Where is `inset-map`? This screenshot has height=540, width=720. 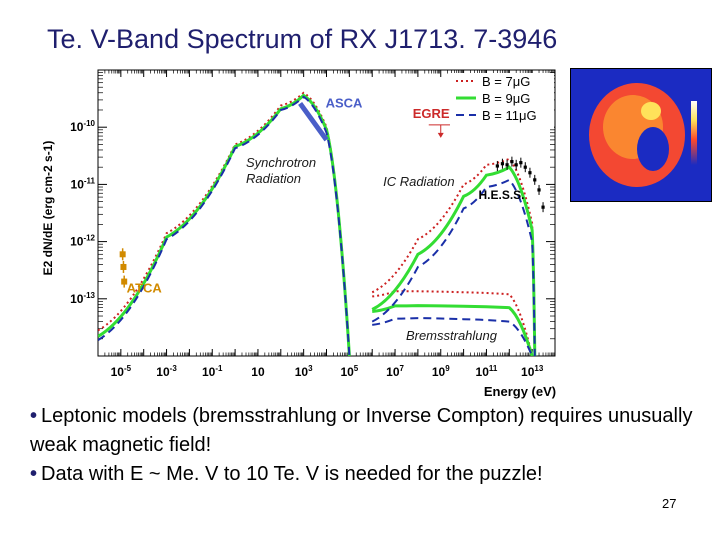
inset-map is located at coordinates (641, 135).